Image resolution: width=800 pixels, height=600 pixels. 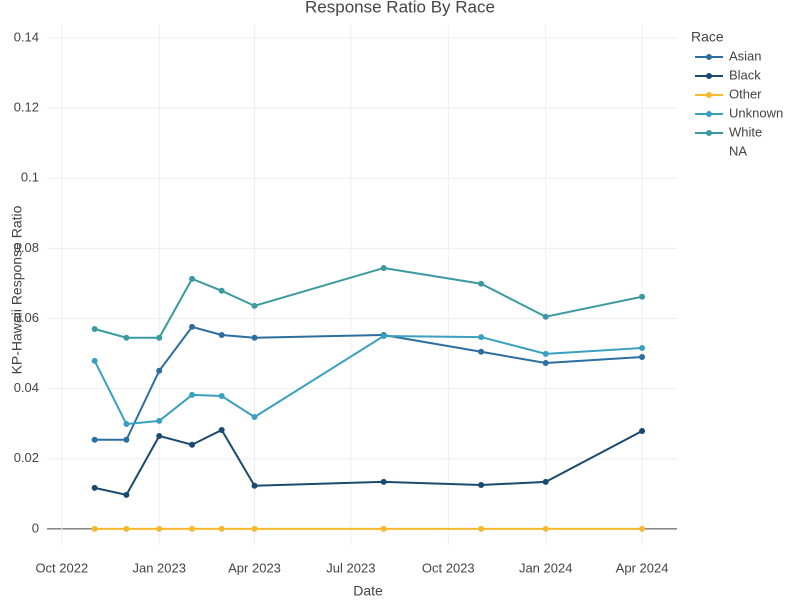 I want to click on chart-title: Response Ratio By Race, so click(x=400, y=8).